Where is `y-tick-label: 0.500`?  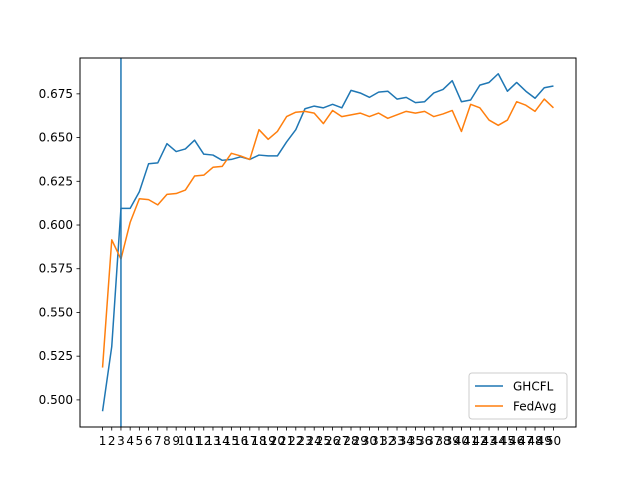 y-tick-label: 0.500 is located at coordinates (56, 400).